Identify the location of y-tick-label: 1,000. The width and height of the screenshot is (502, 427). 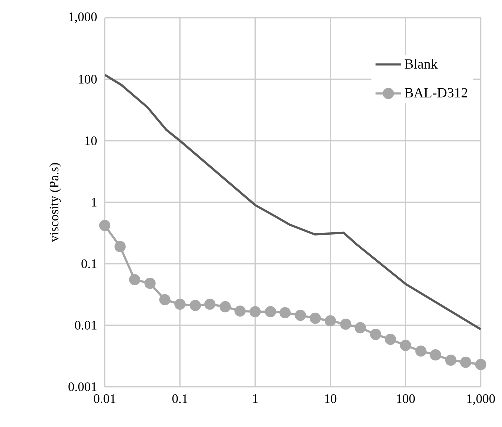
(83, 18).